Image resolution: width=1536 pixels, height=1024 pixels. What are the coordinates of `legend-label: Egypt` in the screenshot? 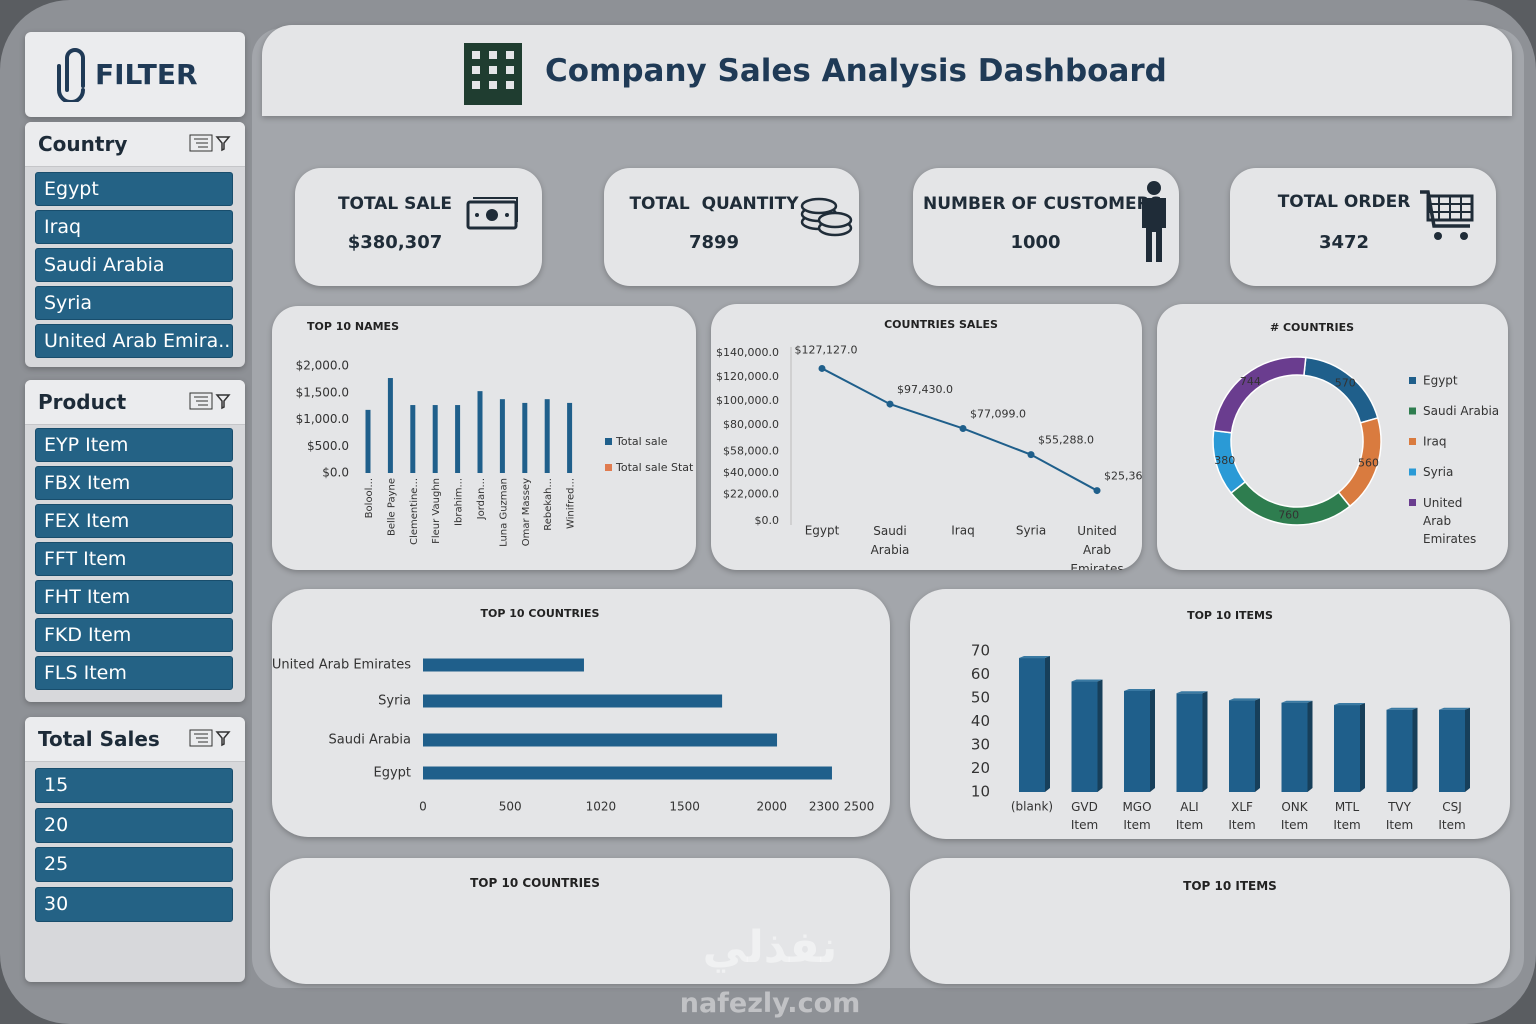 It's located at (1440, 381).